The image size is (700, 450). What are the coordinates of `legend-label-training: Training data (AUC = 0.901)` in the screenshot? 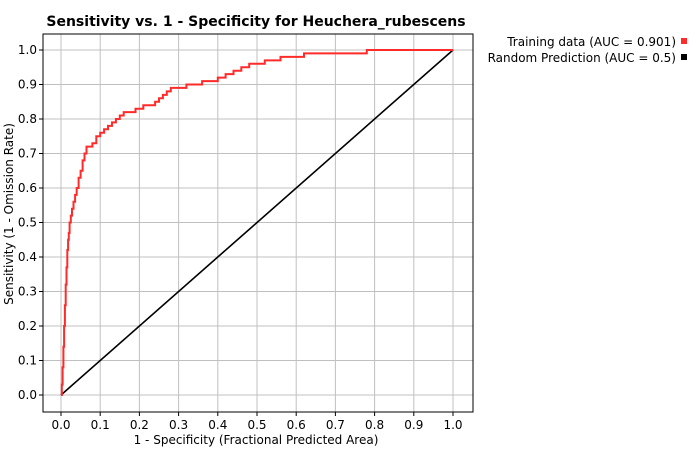 It's located at (591, 42).